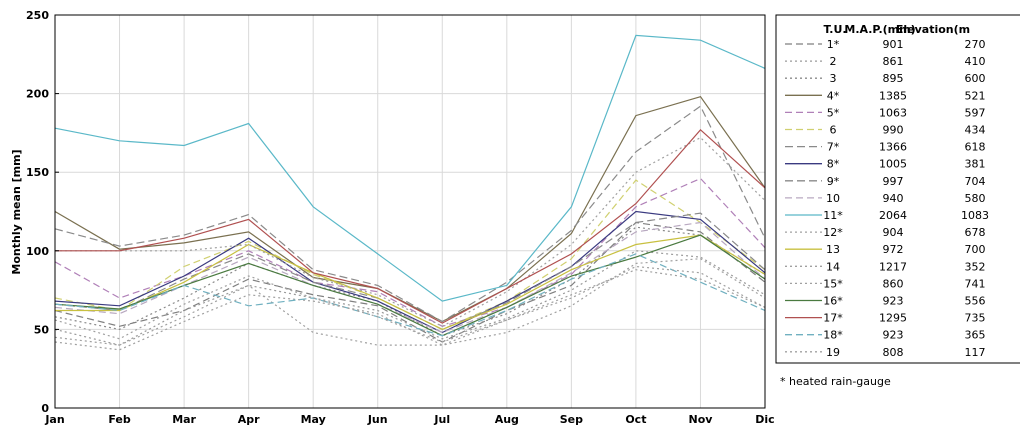 This screenshot has height=425, width=1020. What do you see at coordinates (833, 130) in the screenshot?
I see `legend-tu: 6` at bounding box center [833, 130].